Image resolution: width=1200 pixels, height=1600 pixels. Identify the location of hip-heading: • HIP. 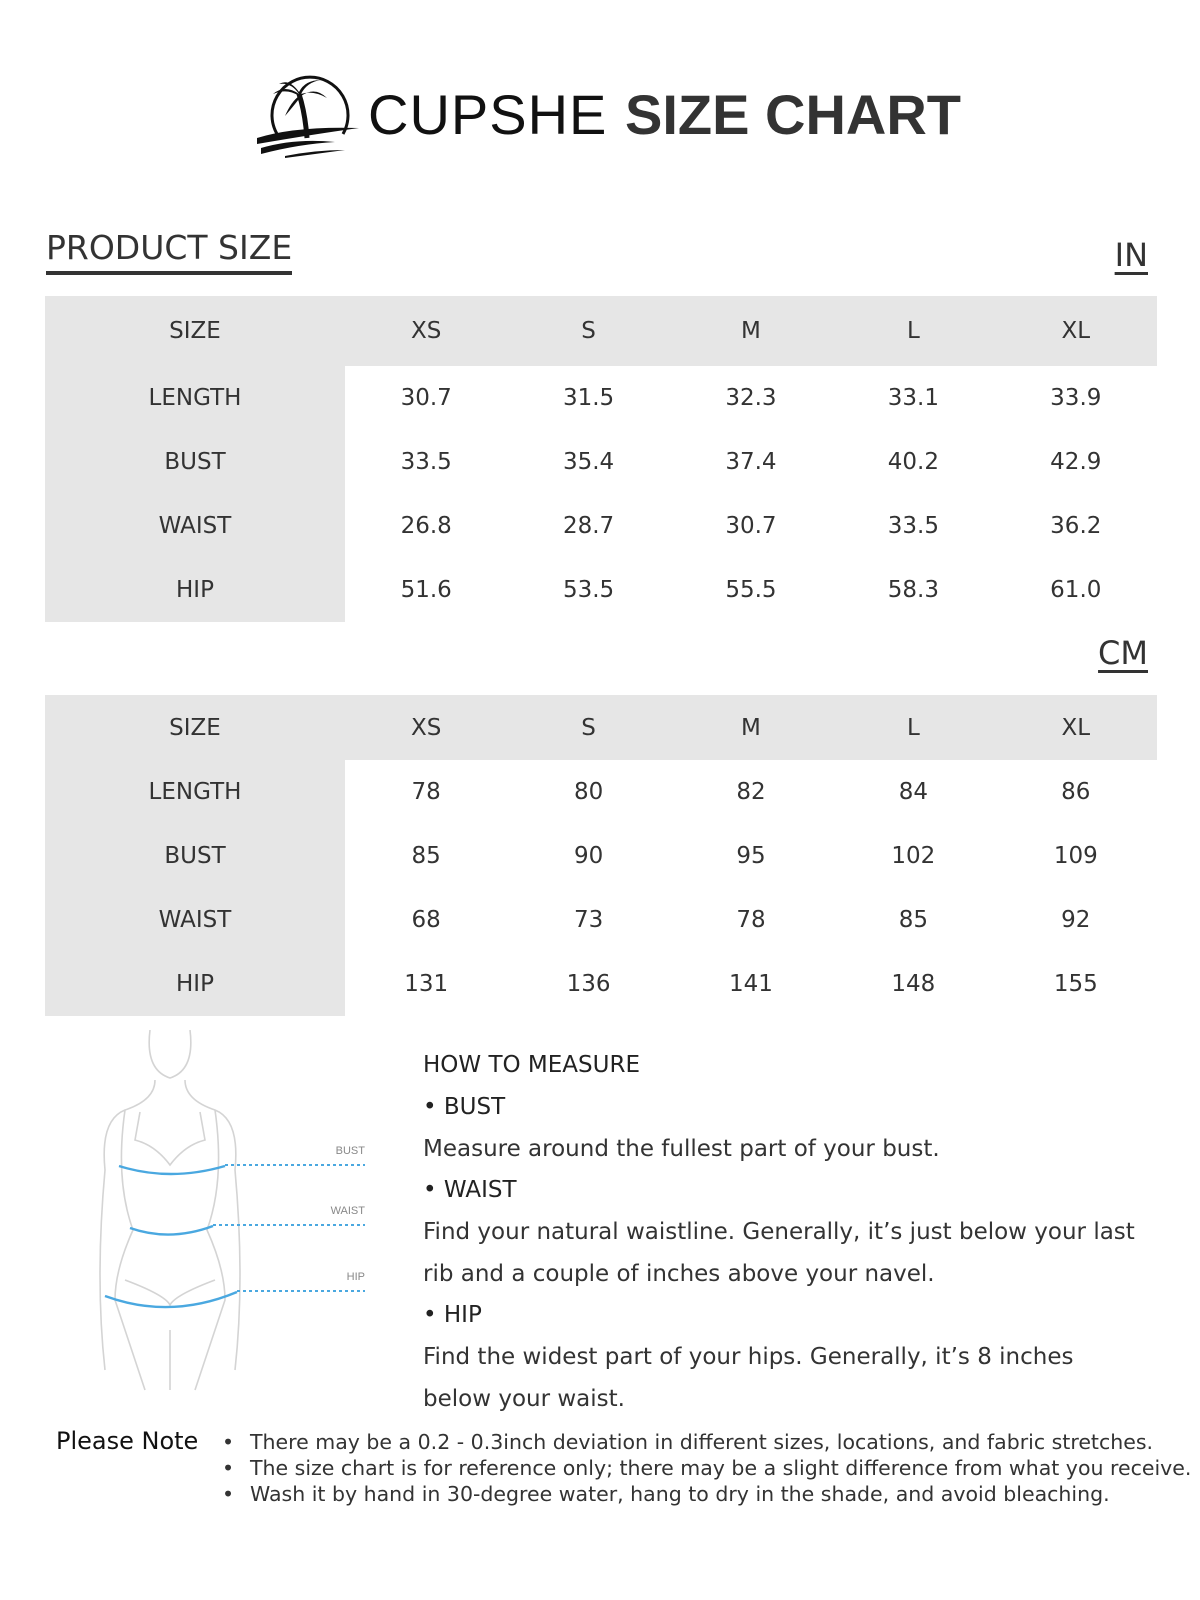
(452, 1315).